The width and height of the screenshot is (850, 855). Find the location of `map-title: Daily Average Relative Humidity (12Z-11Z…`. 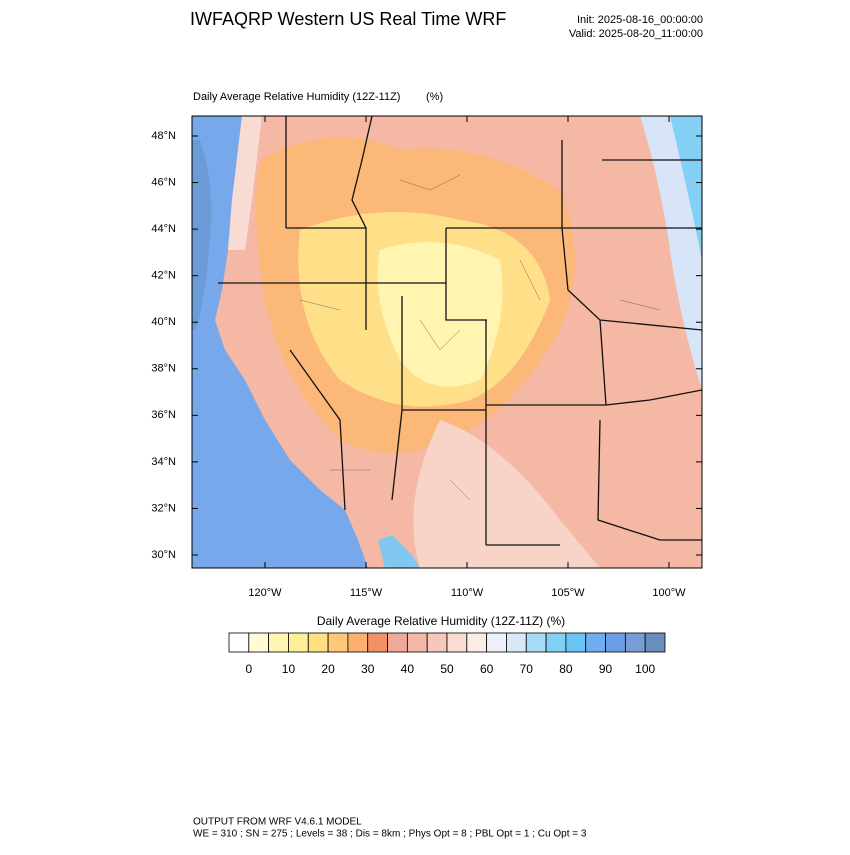

map-title: Daily Average Relative Humidity (12Z-11Z… is located at coordinates (296, 97).